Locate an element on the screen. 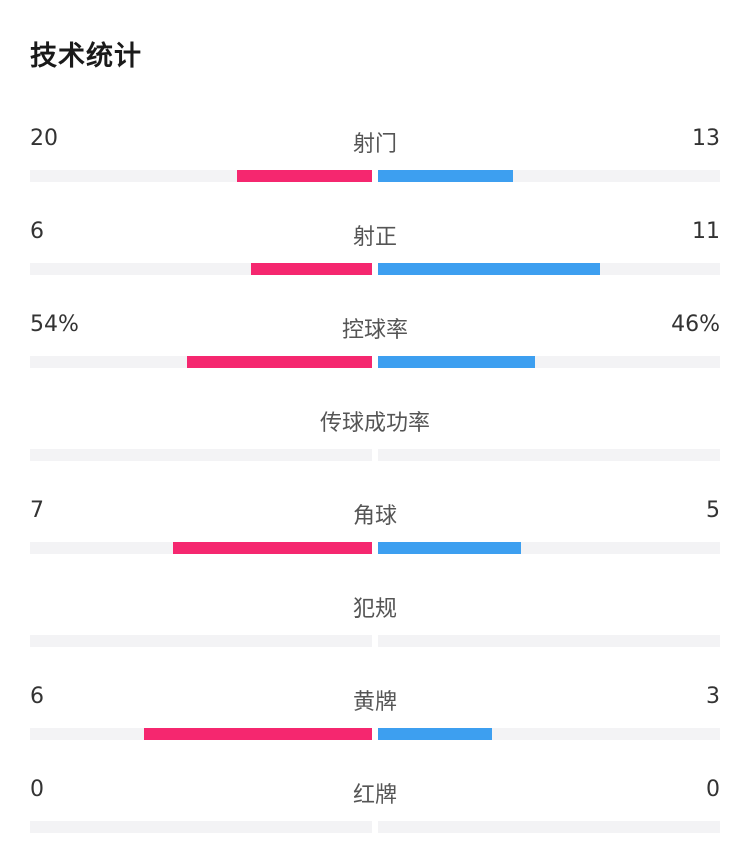 The height and width of the screenshot is (865, 750). stat-label: 射正 is located at coordinates (374, 237).